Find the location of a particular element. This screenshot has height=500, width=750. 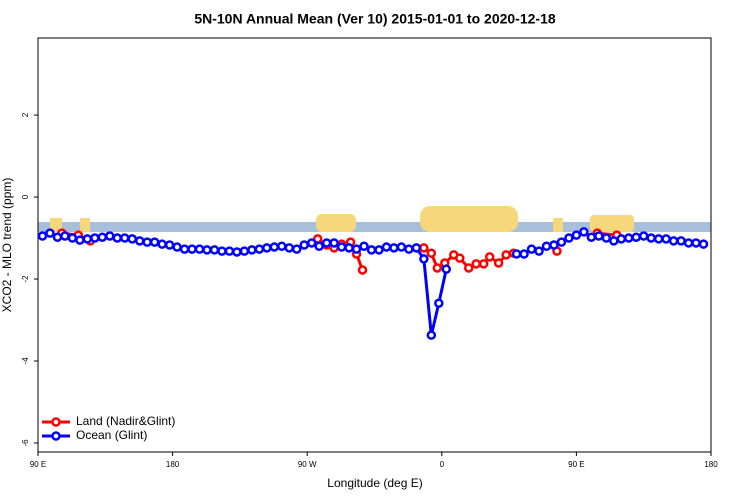

x-axis-label: Longitude (deg E) is located at coordinates (374, 483).